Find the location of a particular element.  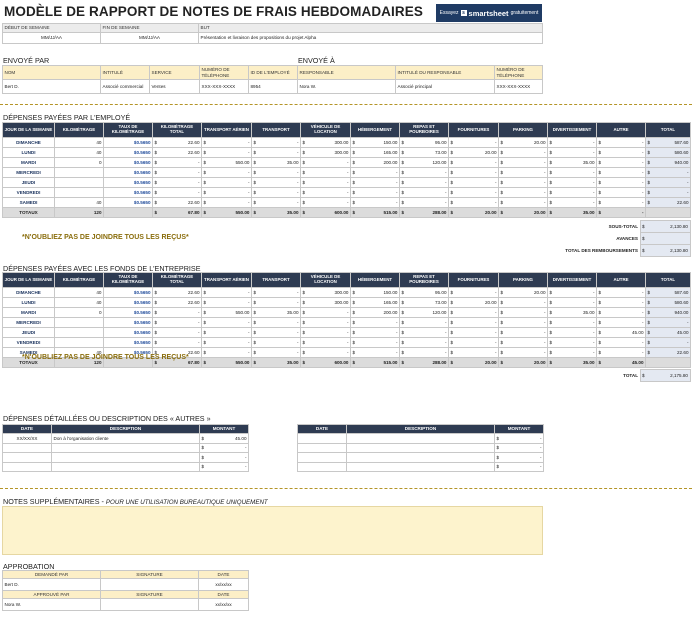

sender-phone-value: XXX-XXX-XXXX is located at coordinates (224, 86).